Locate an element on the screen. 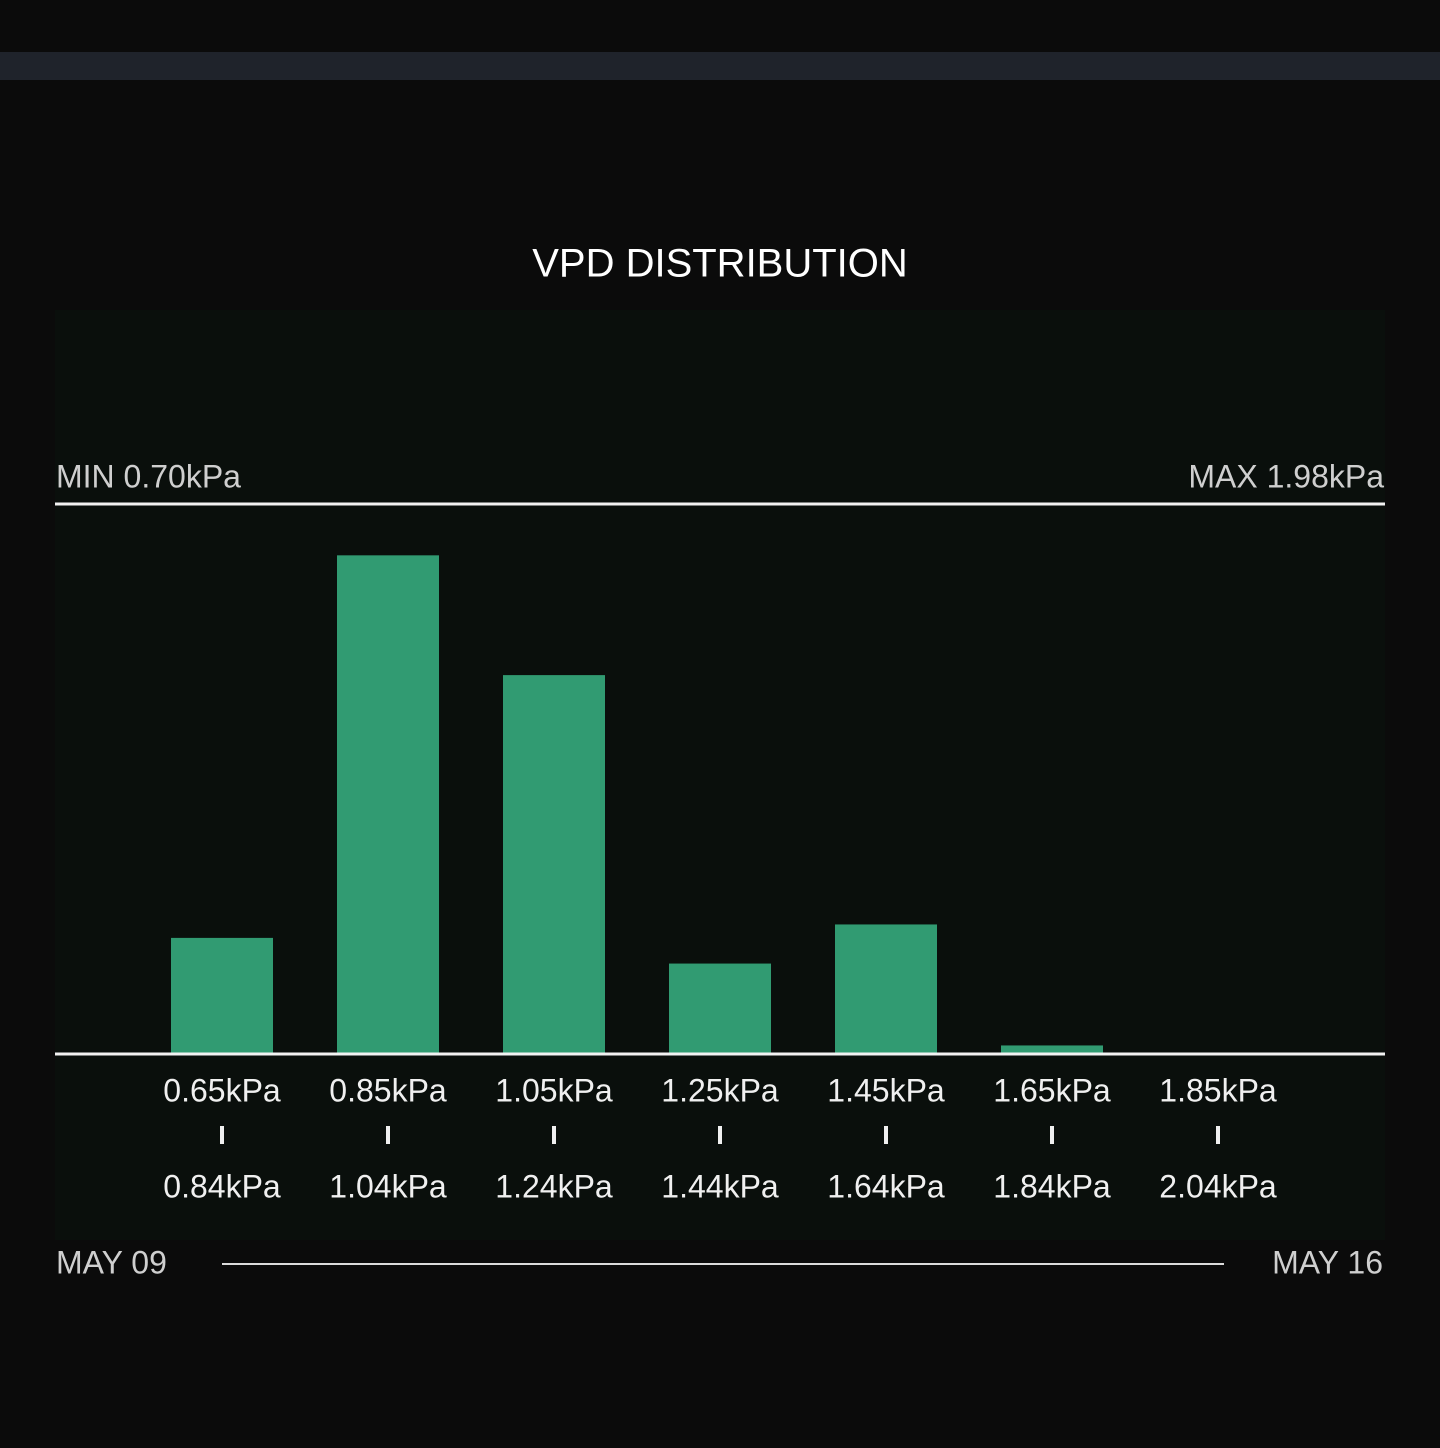 The height and width of the screenshot is (1448, 1440). date-start: MAY 09 is located at coordinates (111, 1262).